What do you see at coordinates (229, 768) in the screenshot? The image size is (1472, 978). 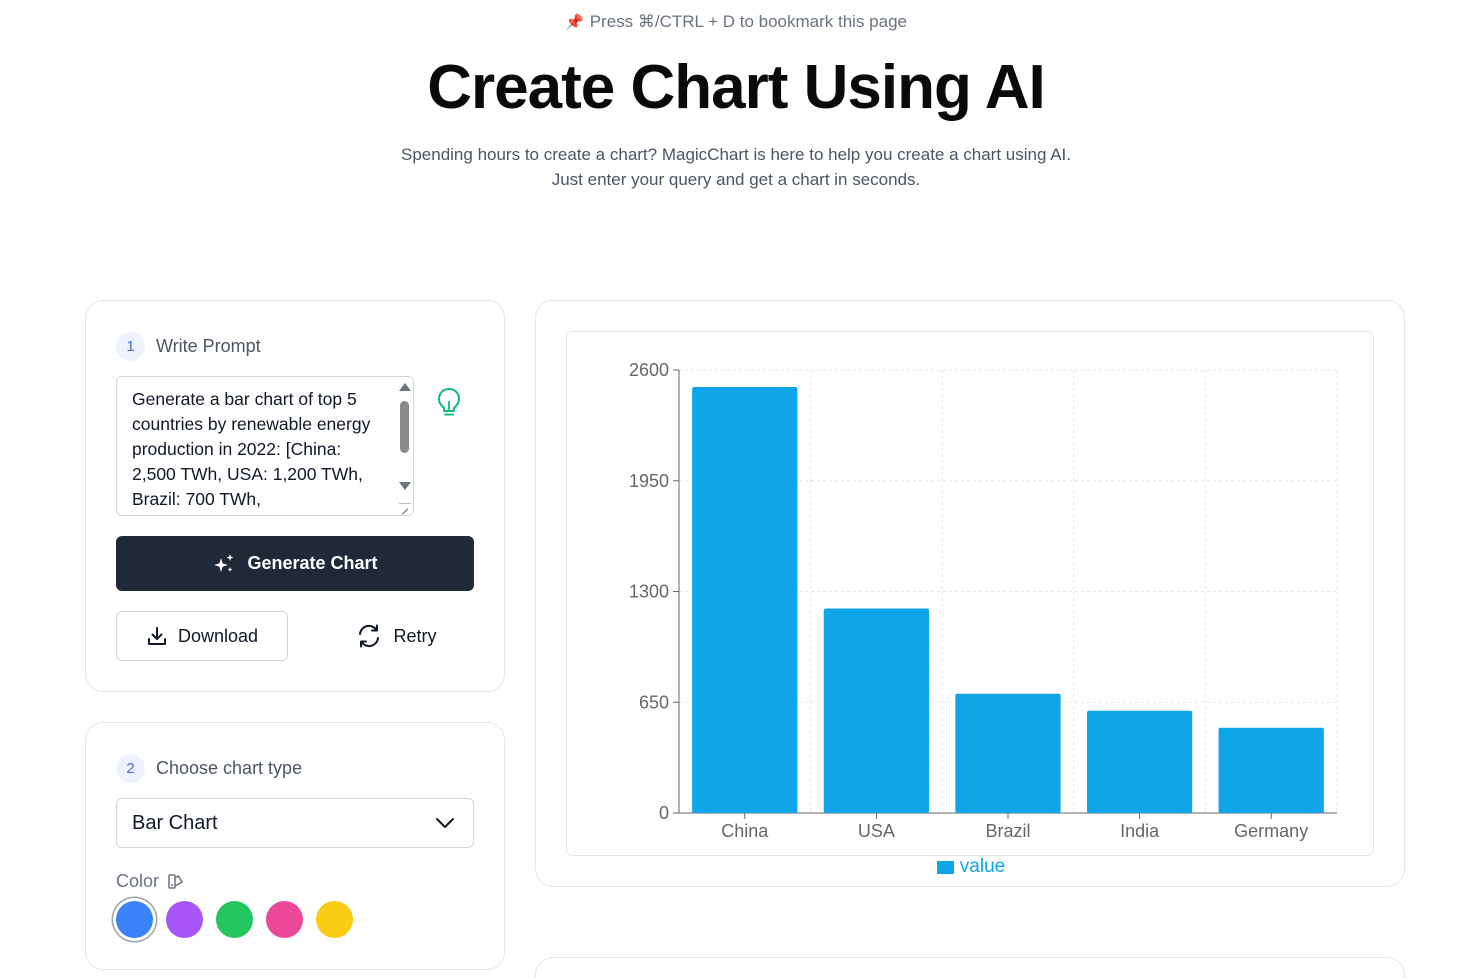 I see `step-label: Choose chart type` at bounding box center [229, 768].